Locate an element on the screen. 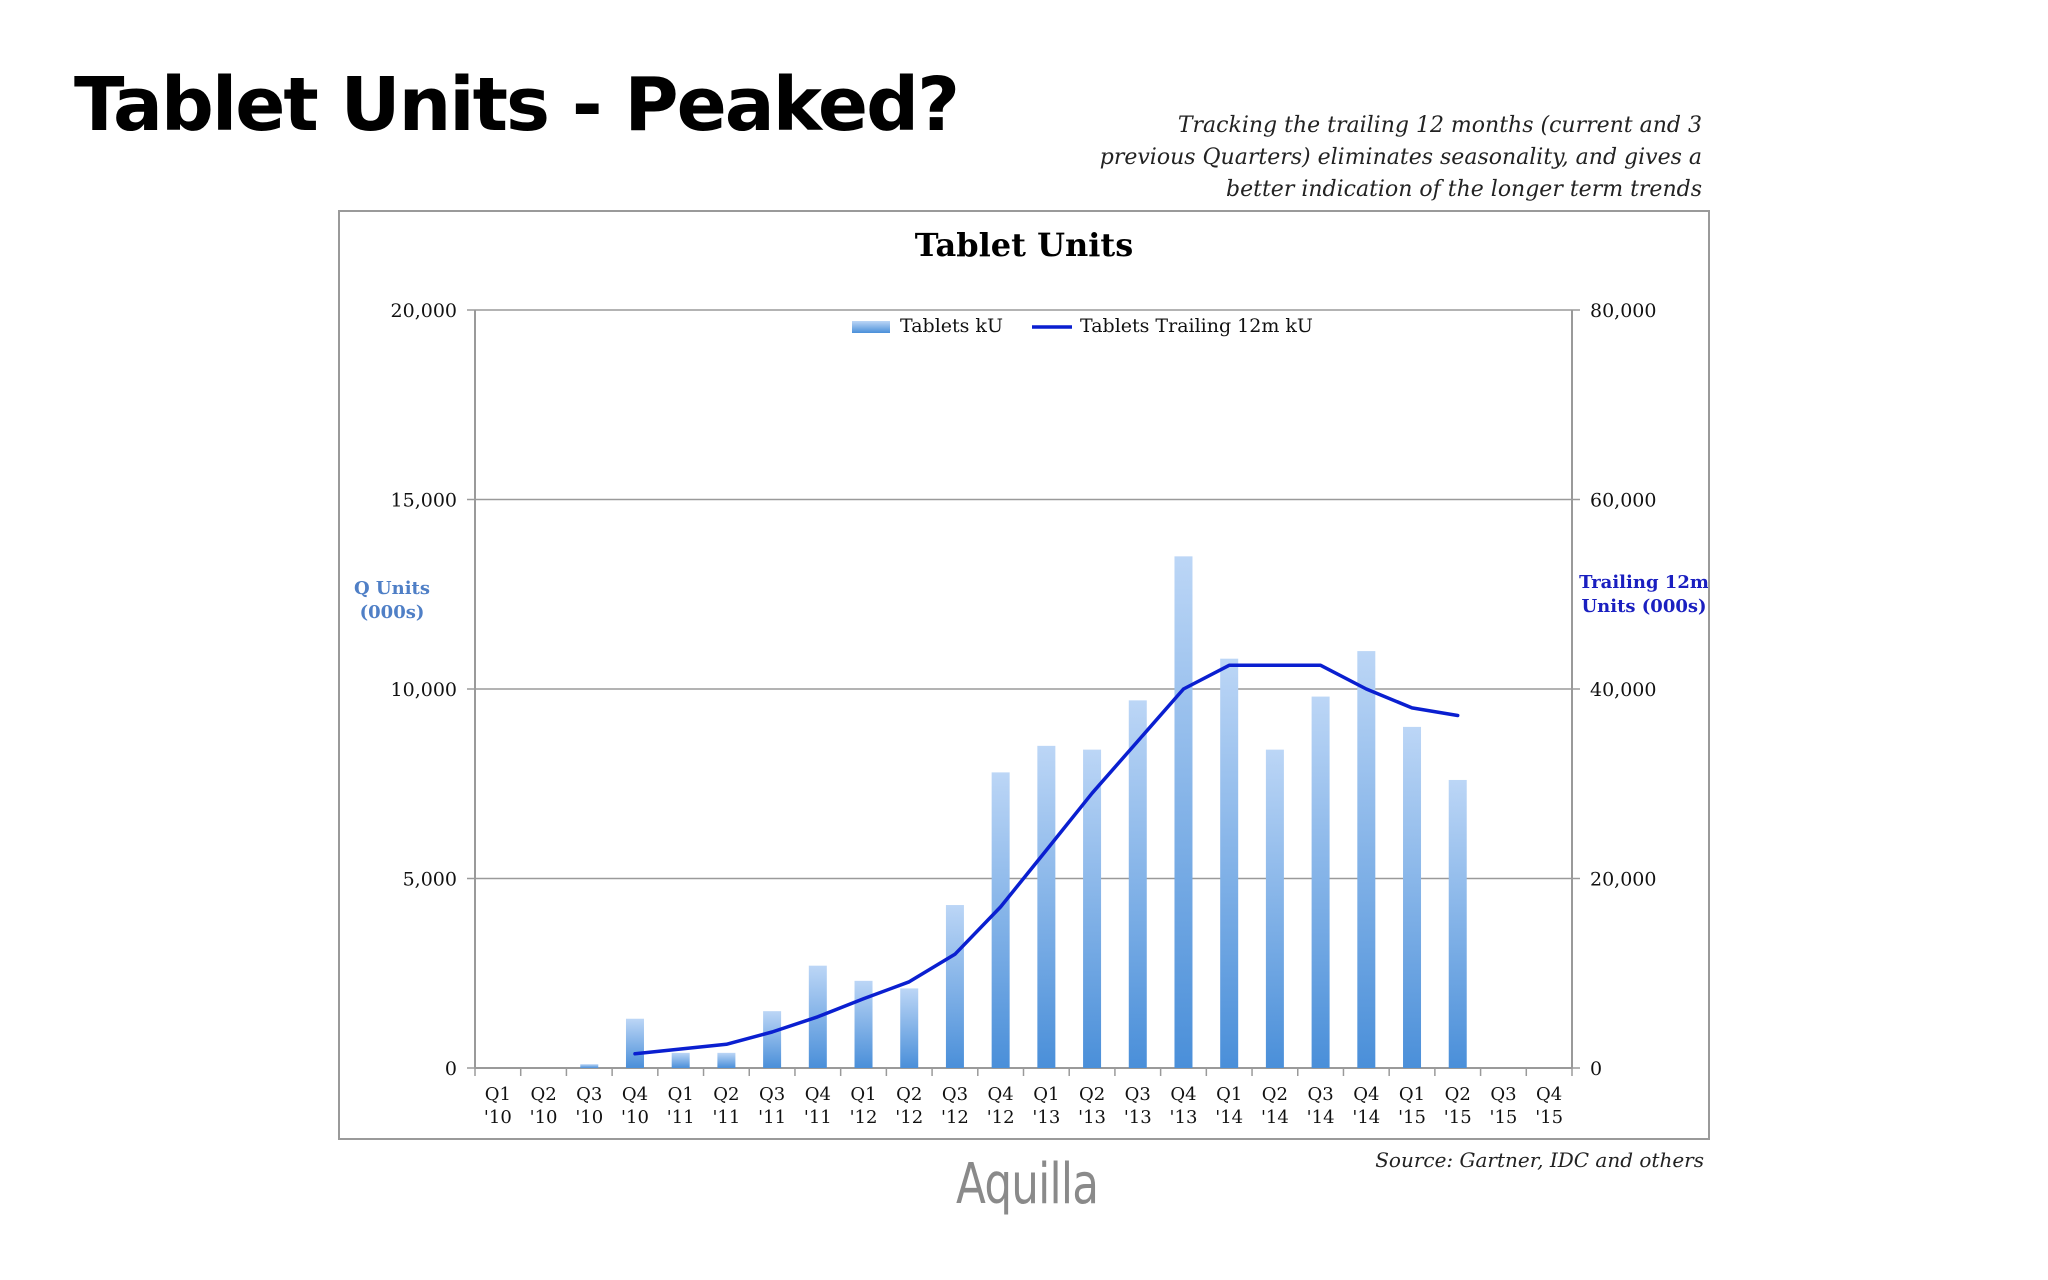 This screenshot has width=2048, height=1280. x-tick-label: Q2'12 is located at coordinates (909, 1106).